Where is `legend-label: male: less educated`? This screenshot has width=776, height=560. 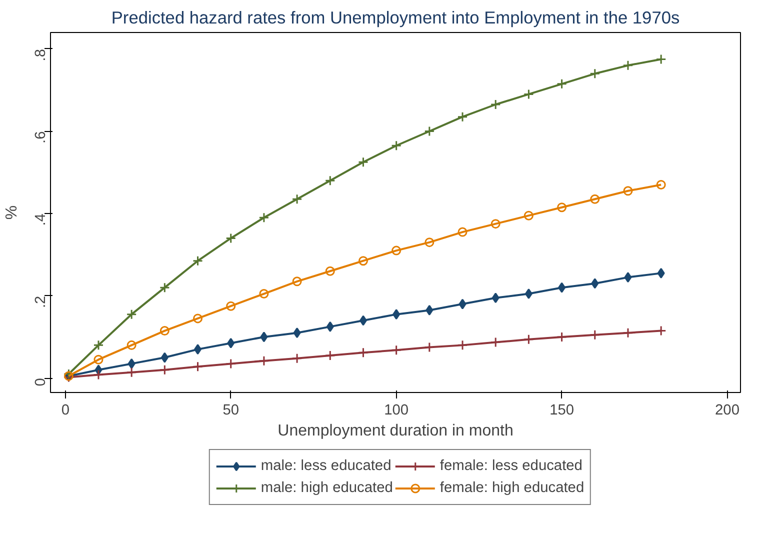
legend-label: male: less educated is located at coordinates (326, 466).